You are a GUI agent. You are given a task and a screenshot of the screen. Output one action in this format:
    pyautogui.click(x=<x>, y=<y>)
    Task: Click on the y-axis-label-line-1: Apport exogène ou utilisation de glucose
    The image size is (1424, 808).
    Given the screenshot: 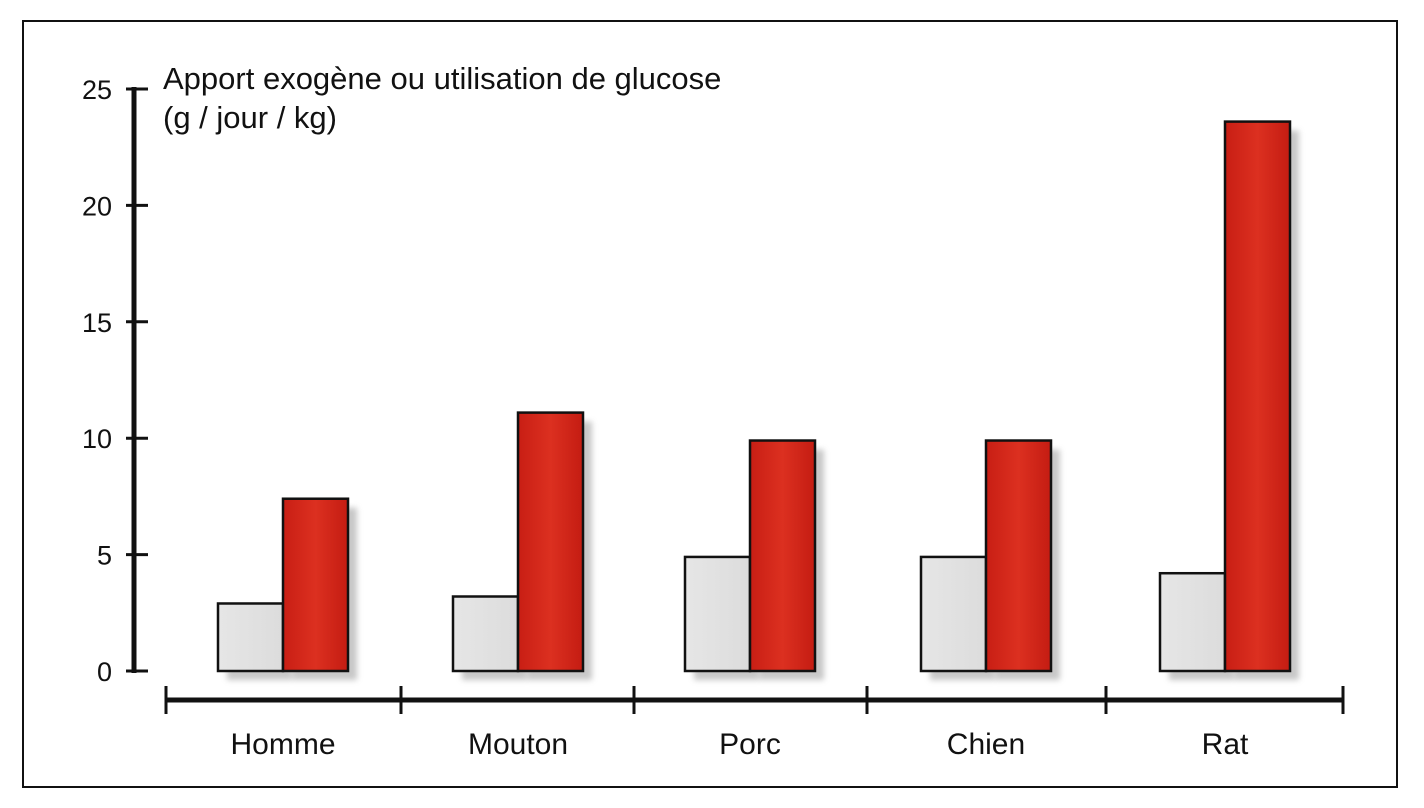 What is the action you would take?
    pyautogui.click(x=442, y=78)
    